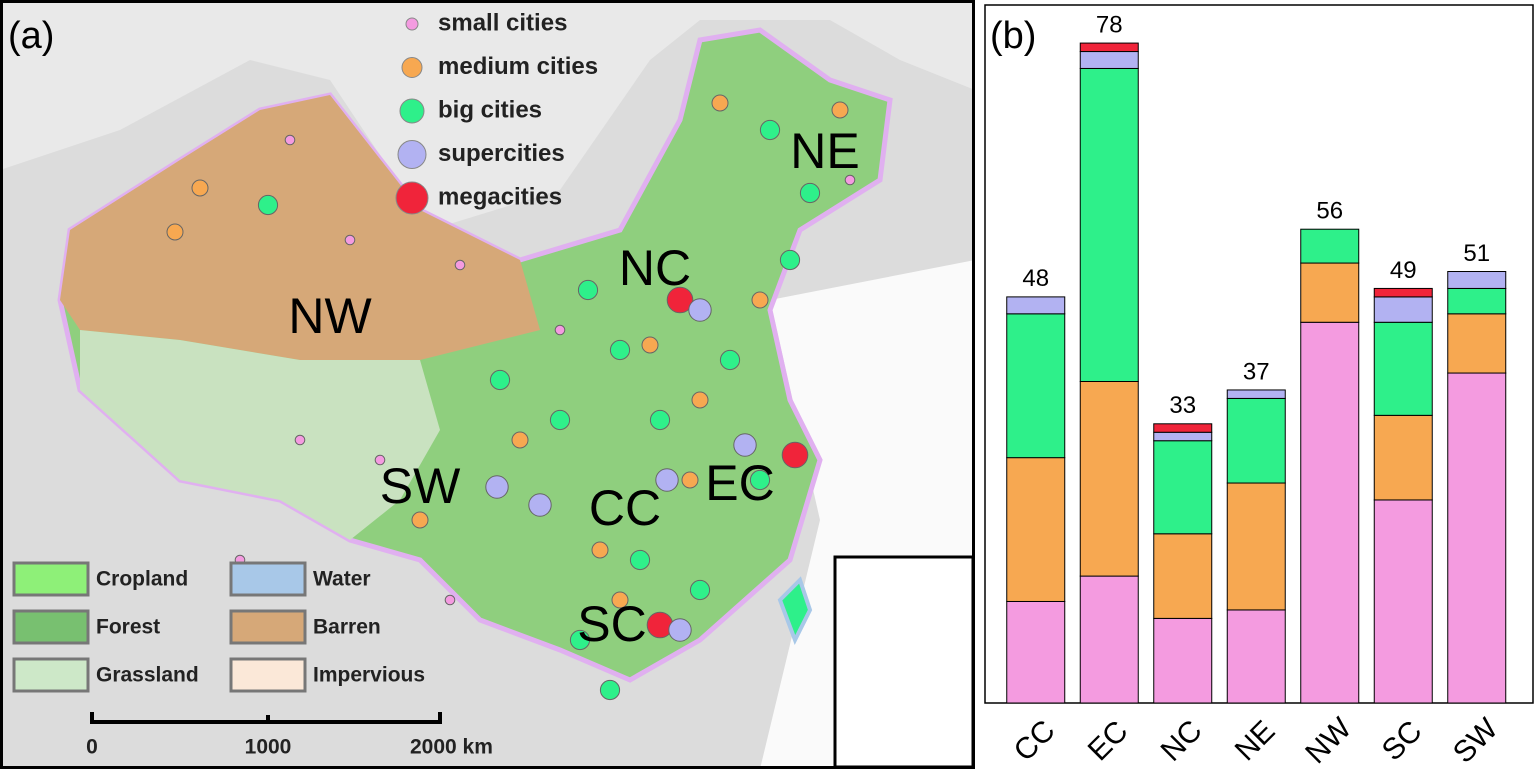 The height and width of the screenshot is (769, 1538). I want to click on scale-label: 2000 km, so click(451, 747).